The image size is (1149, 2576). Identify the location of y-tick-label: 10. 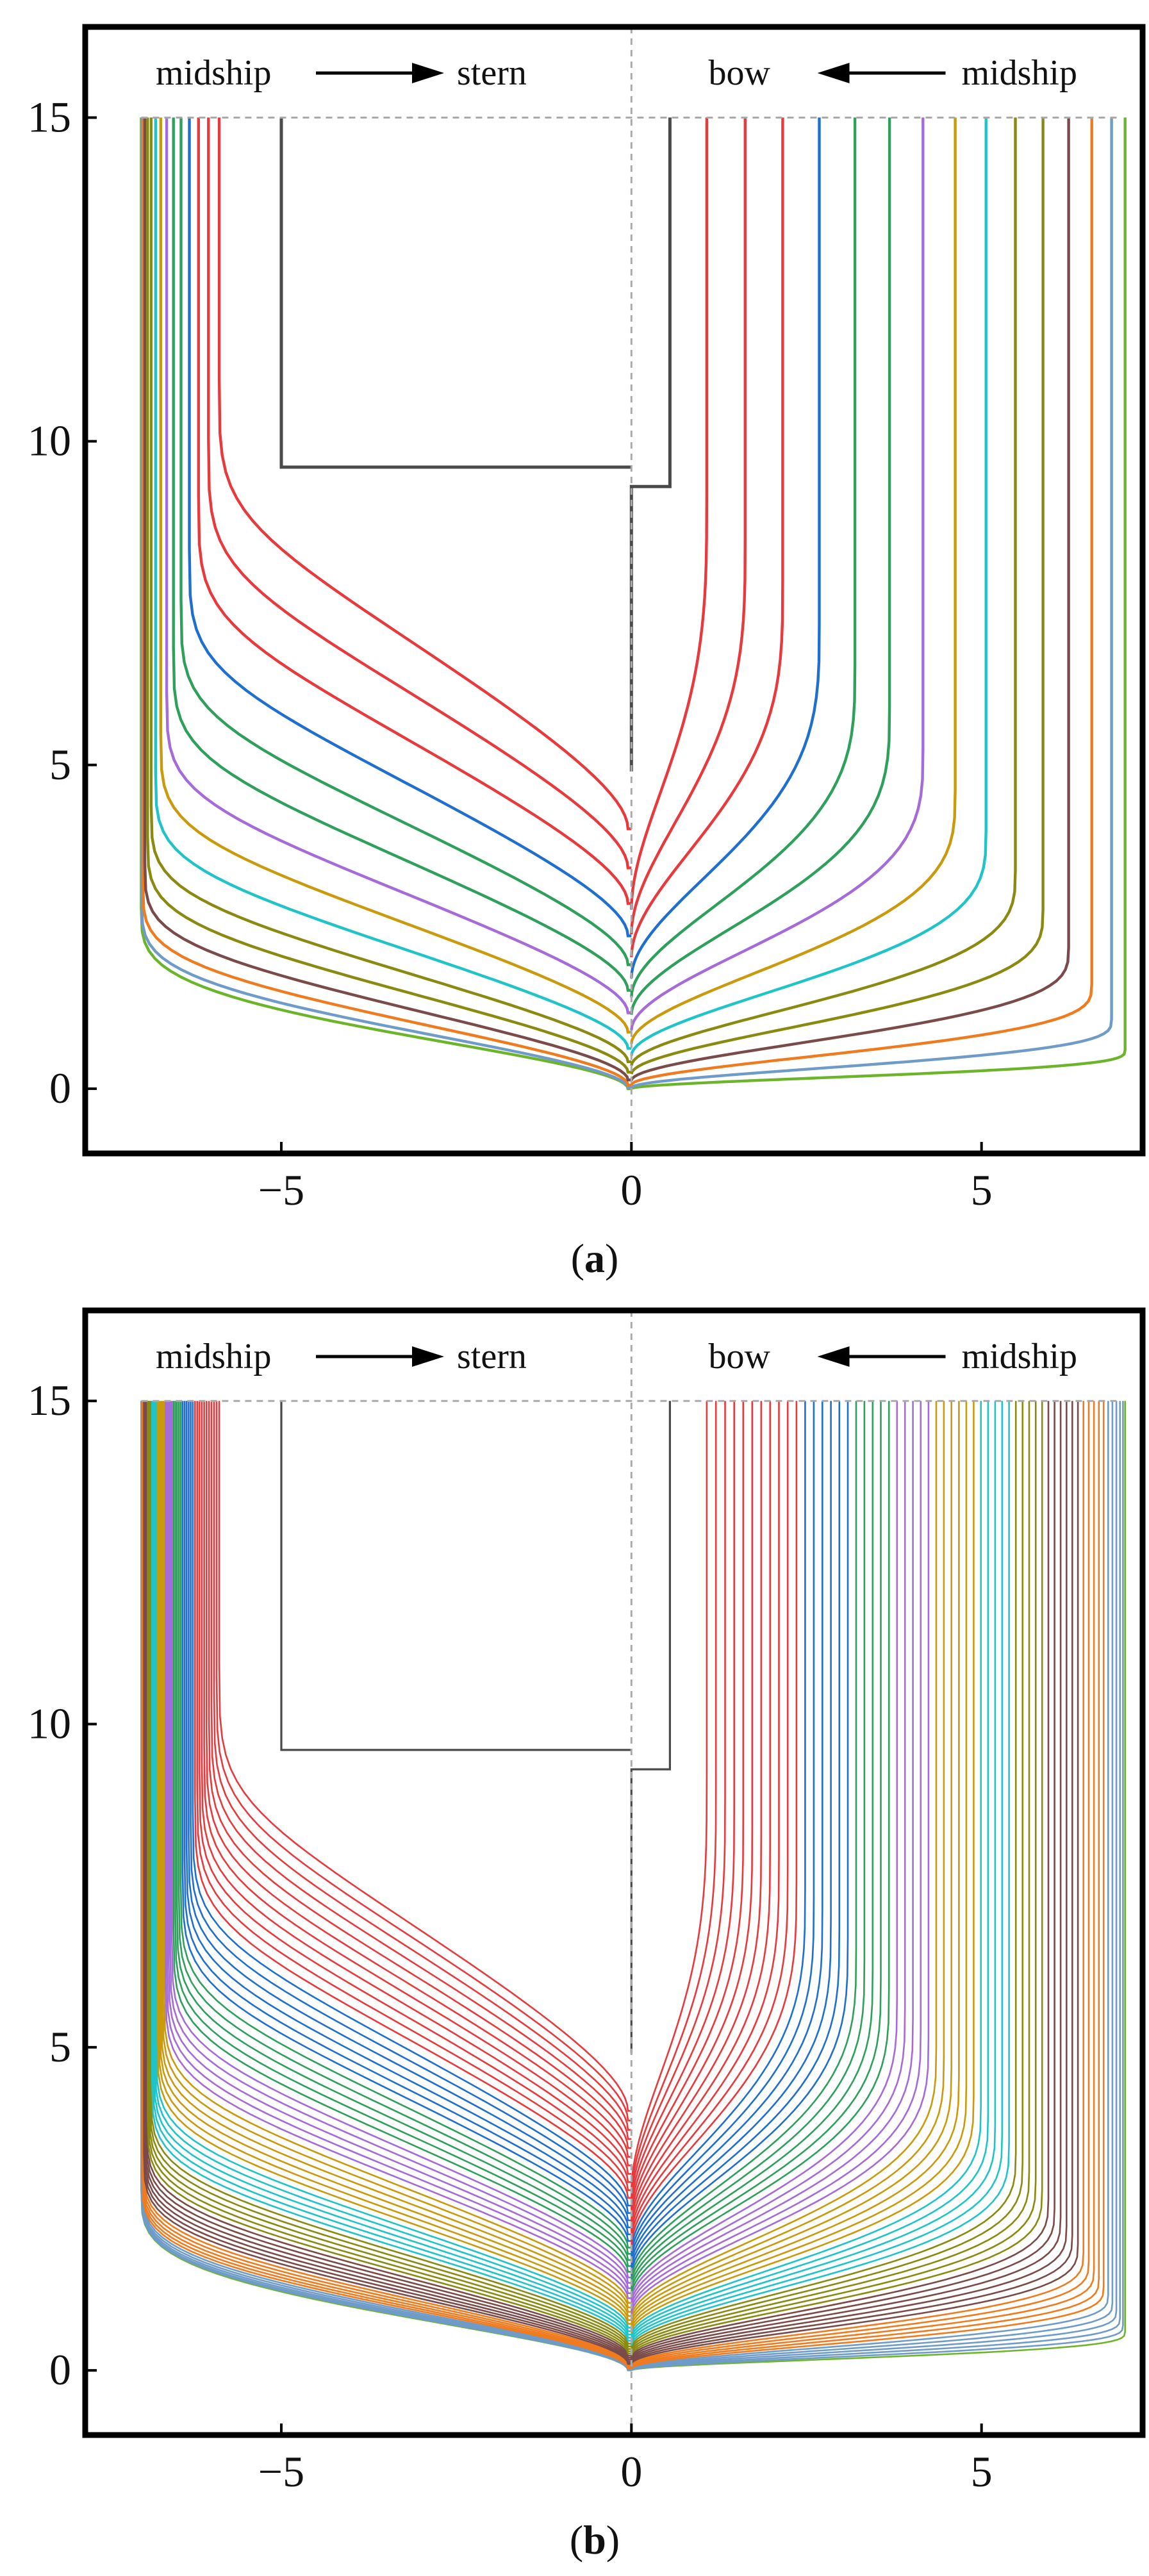
(49, 441).